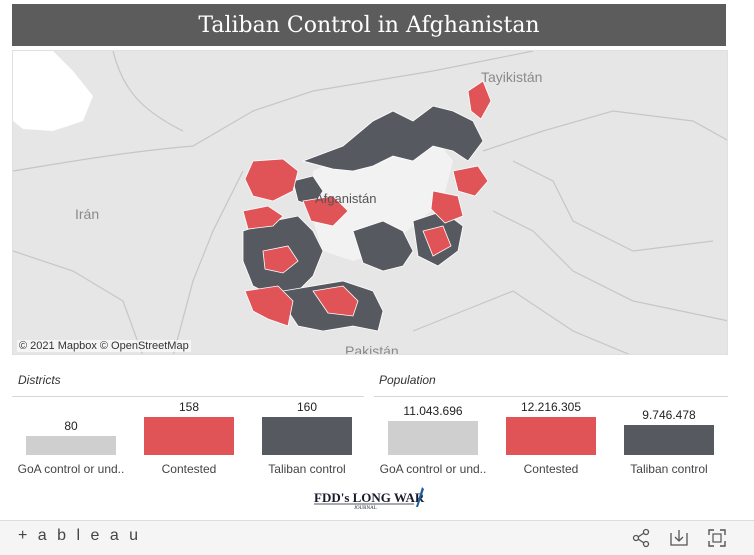 This screenshot has height=555, width=754. What do you see at coordinates (433, 411) in the screenshot?
I see `population-value-goa: 11.043.696` at bounding box center [433, 411].